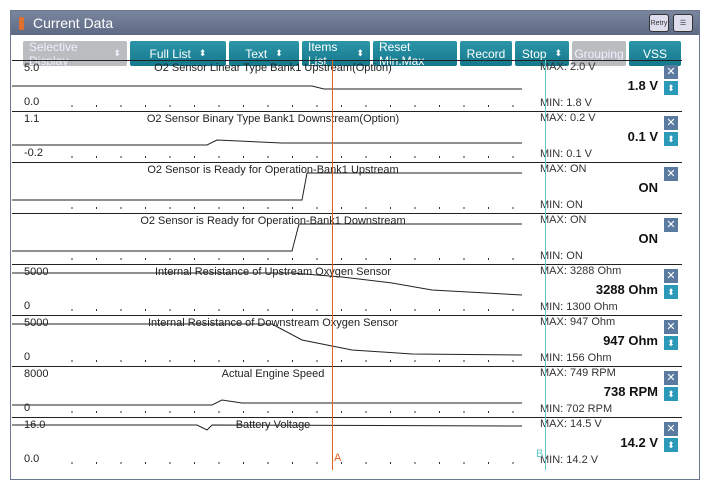  Describe the element at coordinates (639, 442) in the screenshot. I see `current-value: 14.2 V` at that location.